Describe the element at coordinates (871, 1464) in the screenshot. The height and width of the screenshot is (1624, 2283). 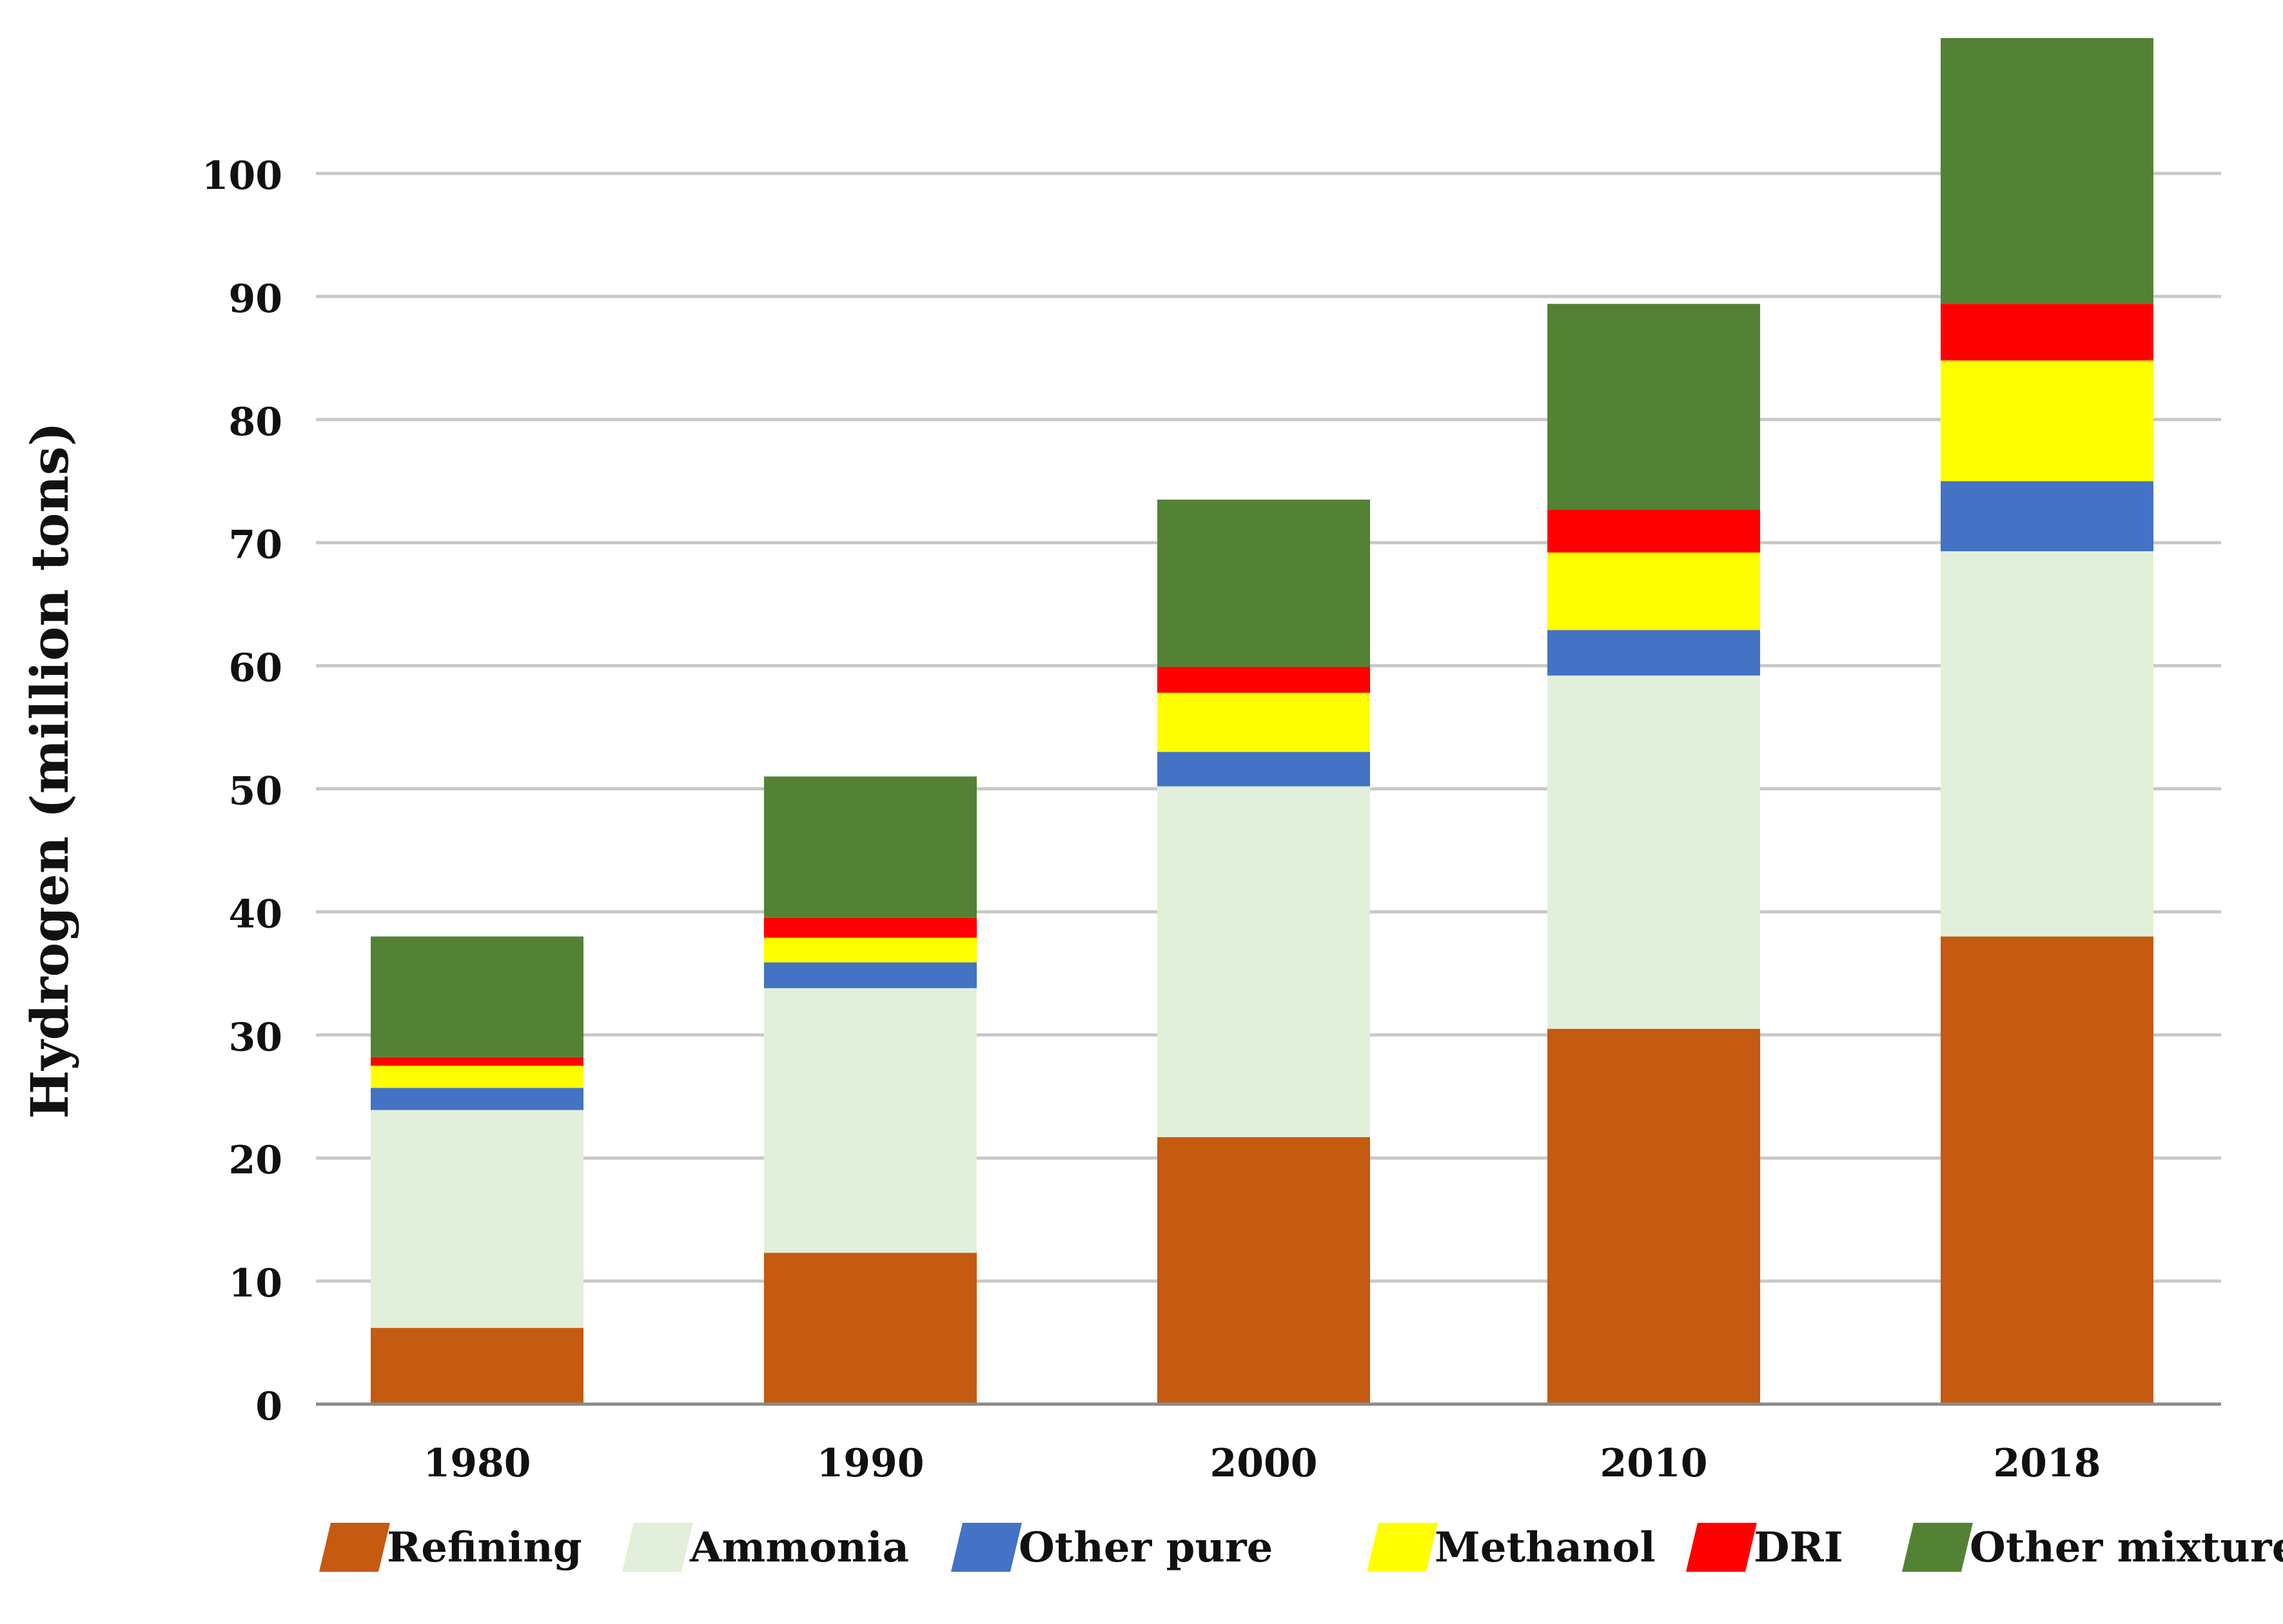
I see `x-tick-label: 1990` at that location.